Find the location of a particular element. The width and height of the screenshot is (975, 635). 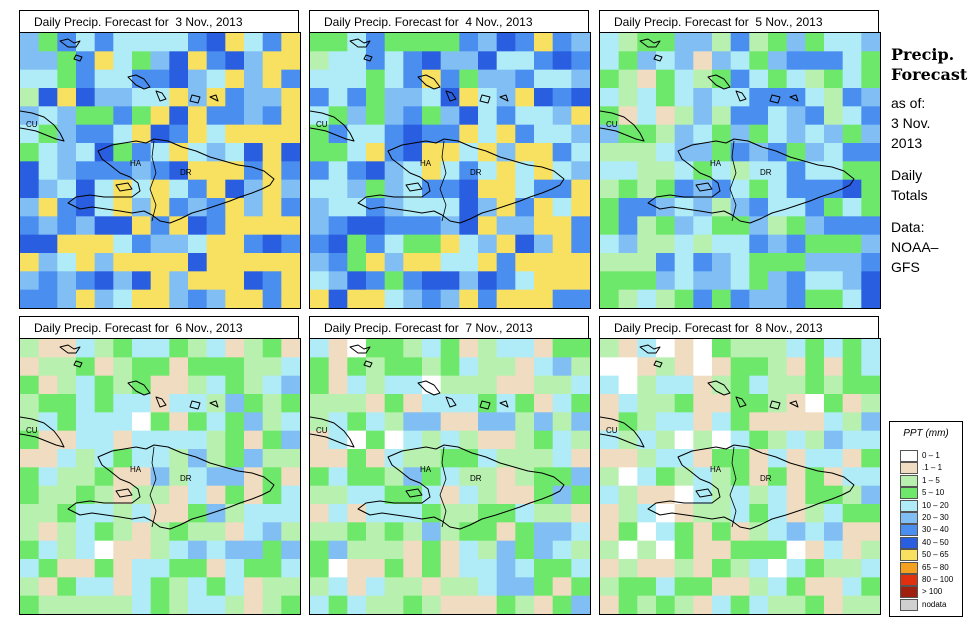

info-title-line2: Forecast is located at coordinates (929, 74).